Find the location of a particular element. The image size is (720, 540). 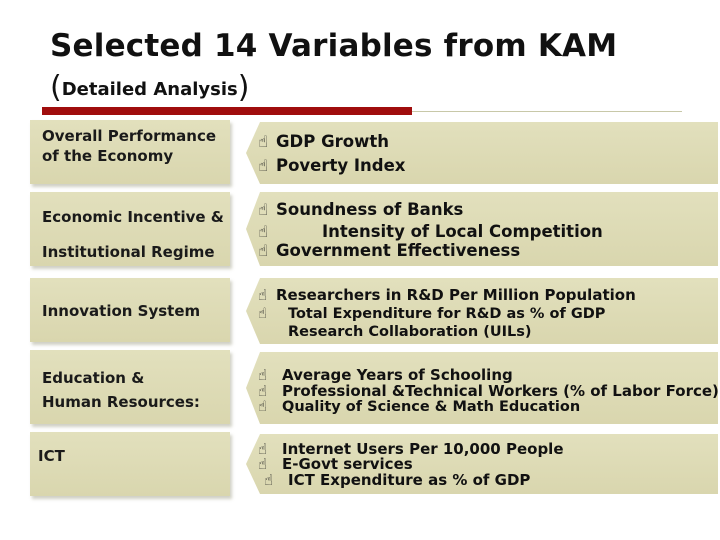

variable-item: Research Collaboration (UILs) is located at coordinates (410, 332).